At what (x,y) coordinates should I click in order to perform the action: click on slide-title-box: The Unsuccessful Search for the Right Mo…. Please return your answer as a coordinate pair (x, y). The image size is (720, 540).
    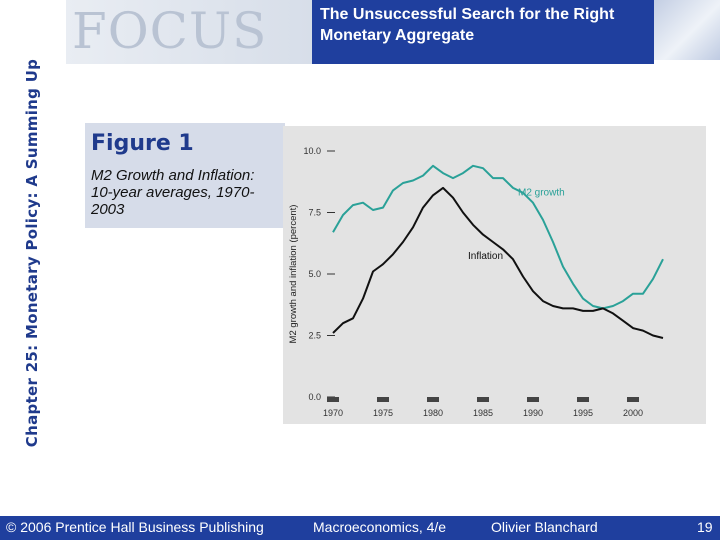
    Looking at the image, I should click on (483, 32).